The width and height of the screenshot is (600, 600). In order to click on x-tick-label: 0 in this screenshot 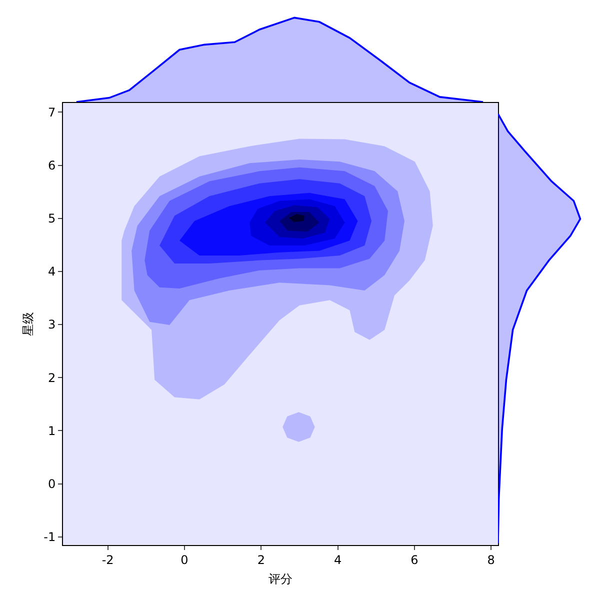, I will do `click(184, 560)`.